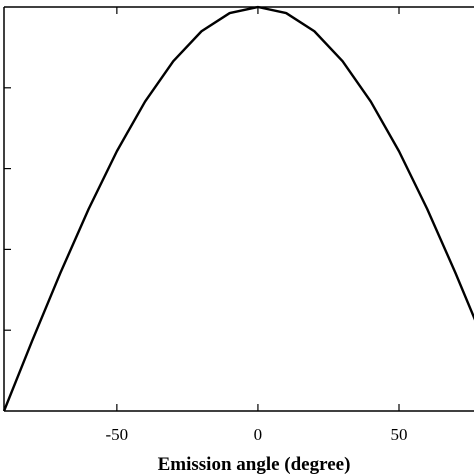 The width and height of the screenshot is (474, 474). Describe the element at coordinates (117, 434) in the screenshot. I see `x-tick-label: -50` at that location.